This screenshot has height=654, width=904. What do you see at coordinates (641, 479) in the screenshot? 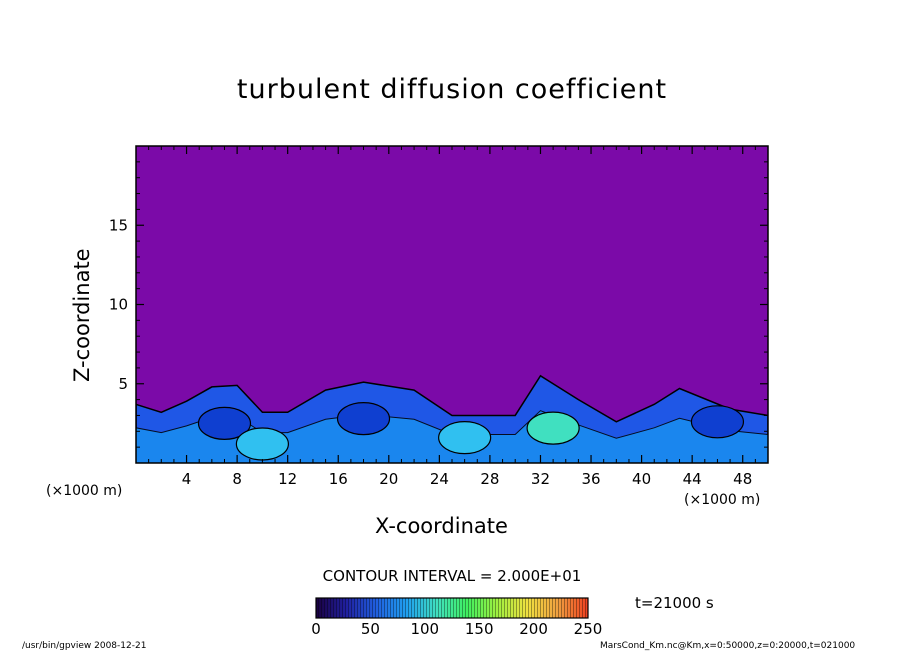
I see `x-tick-label: 40` at bounding box center [641, 479].